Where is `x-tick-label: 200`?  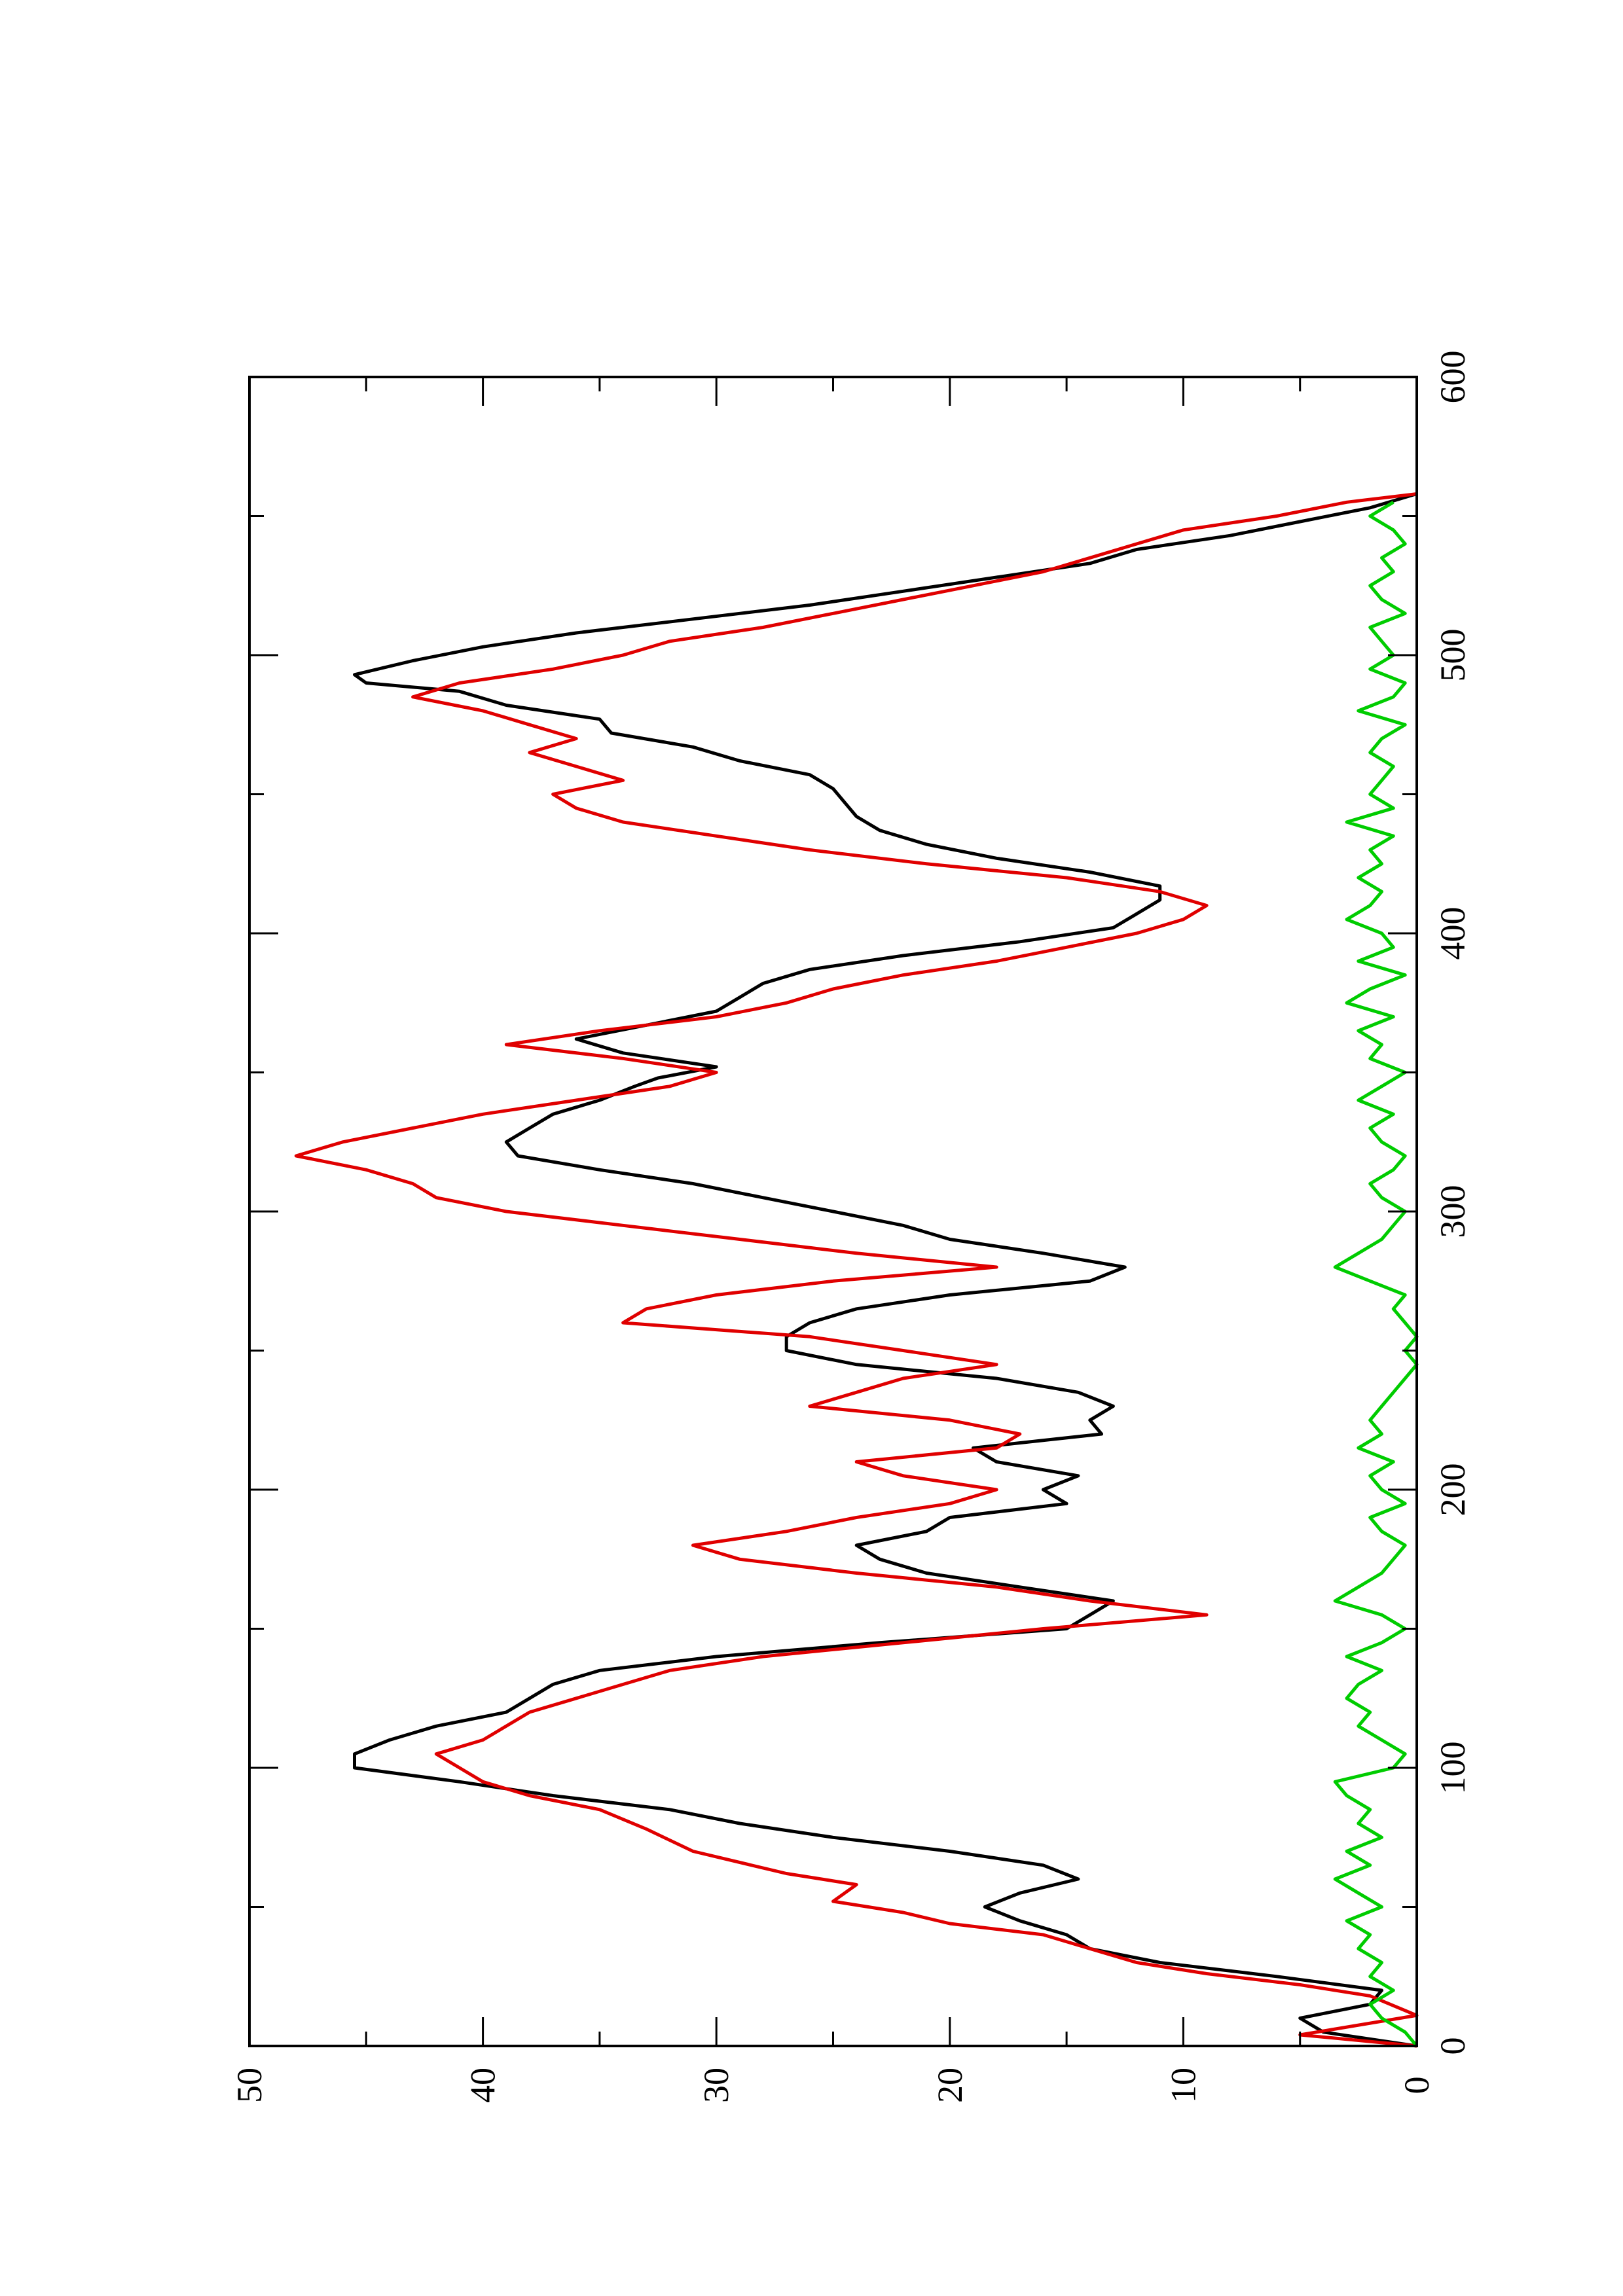 x-tick-label: 200 is located at coordinates (1452, 1489).